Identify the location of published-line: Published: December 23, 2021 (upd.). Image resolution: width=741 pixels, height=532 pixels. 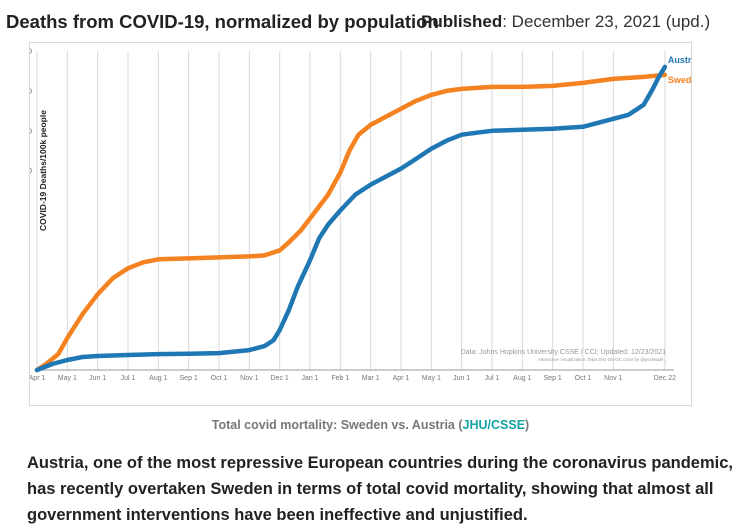
(565, 22).